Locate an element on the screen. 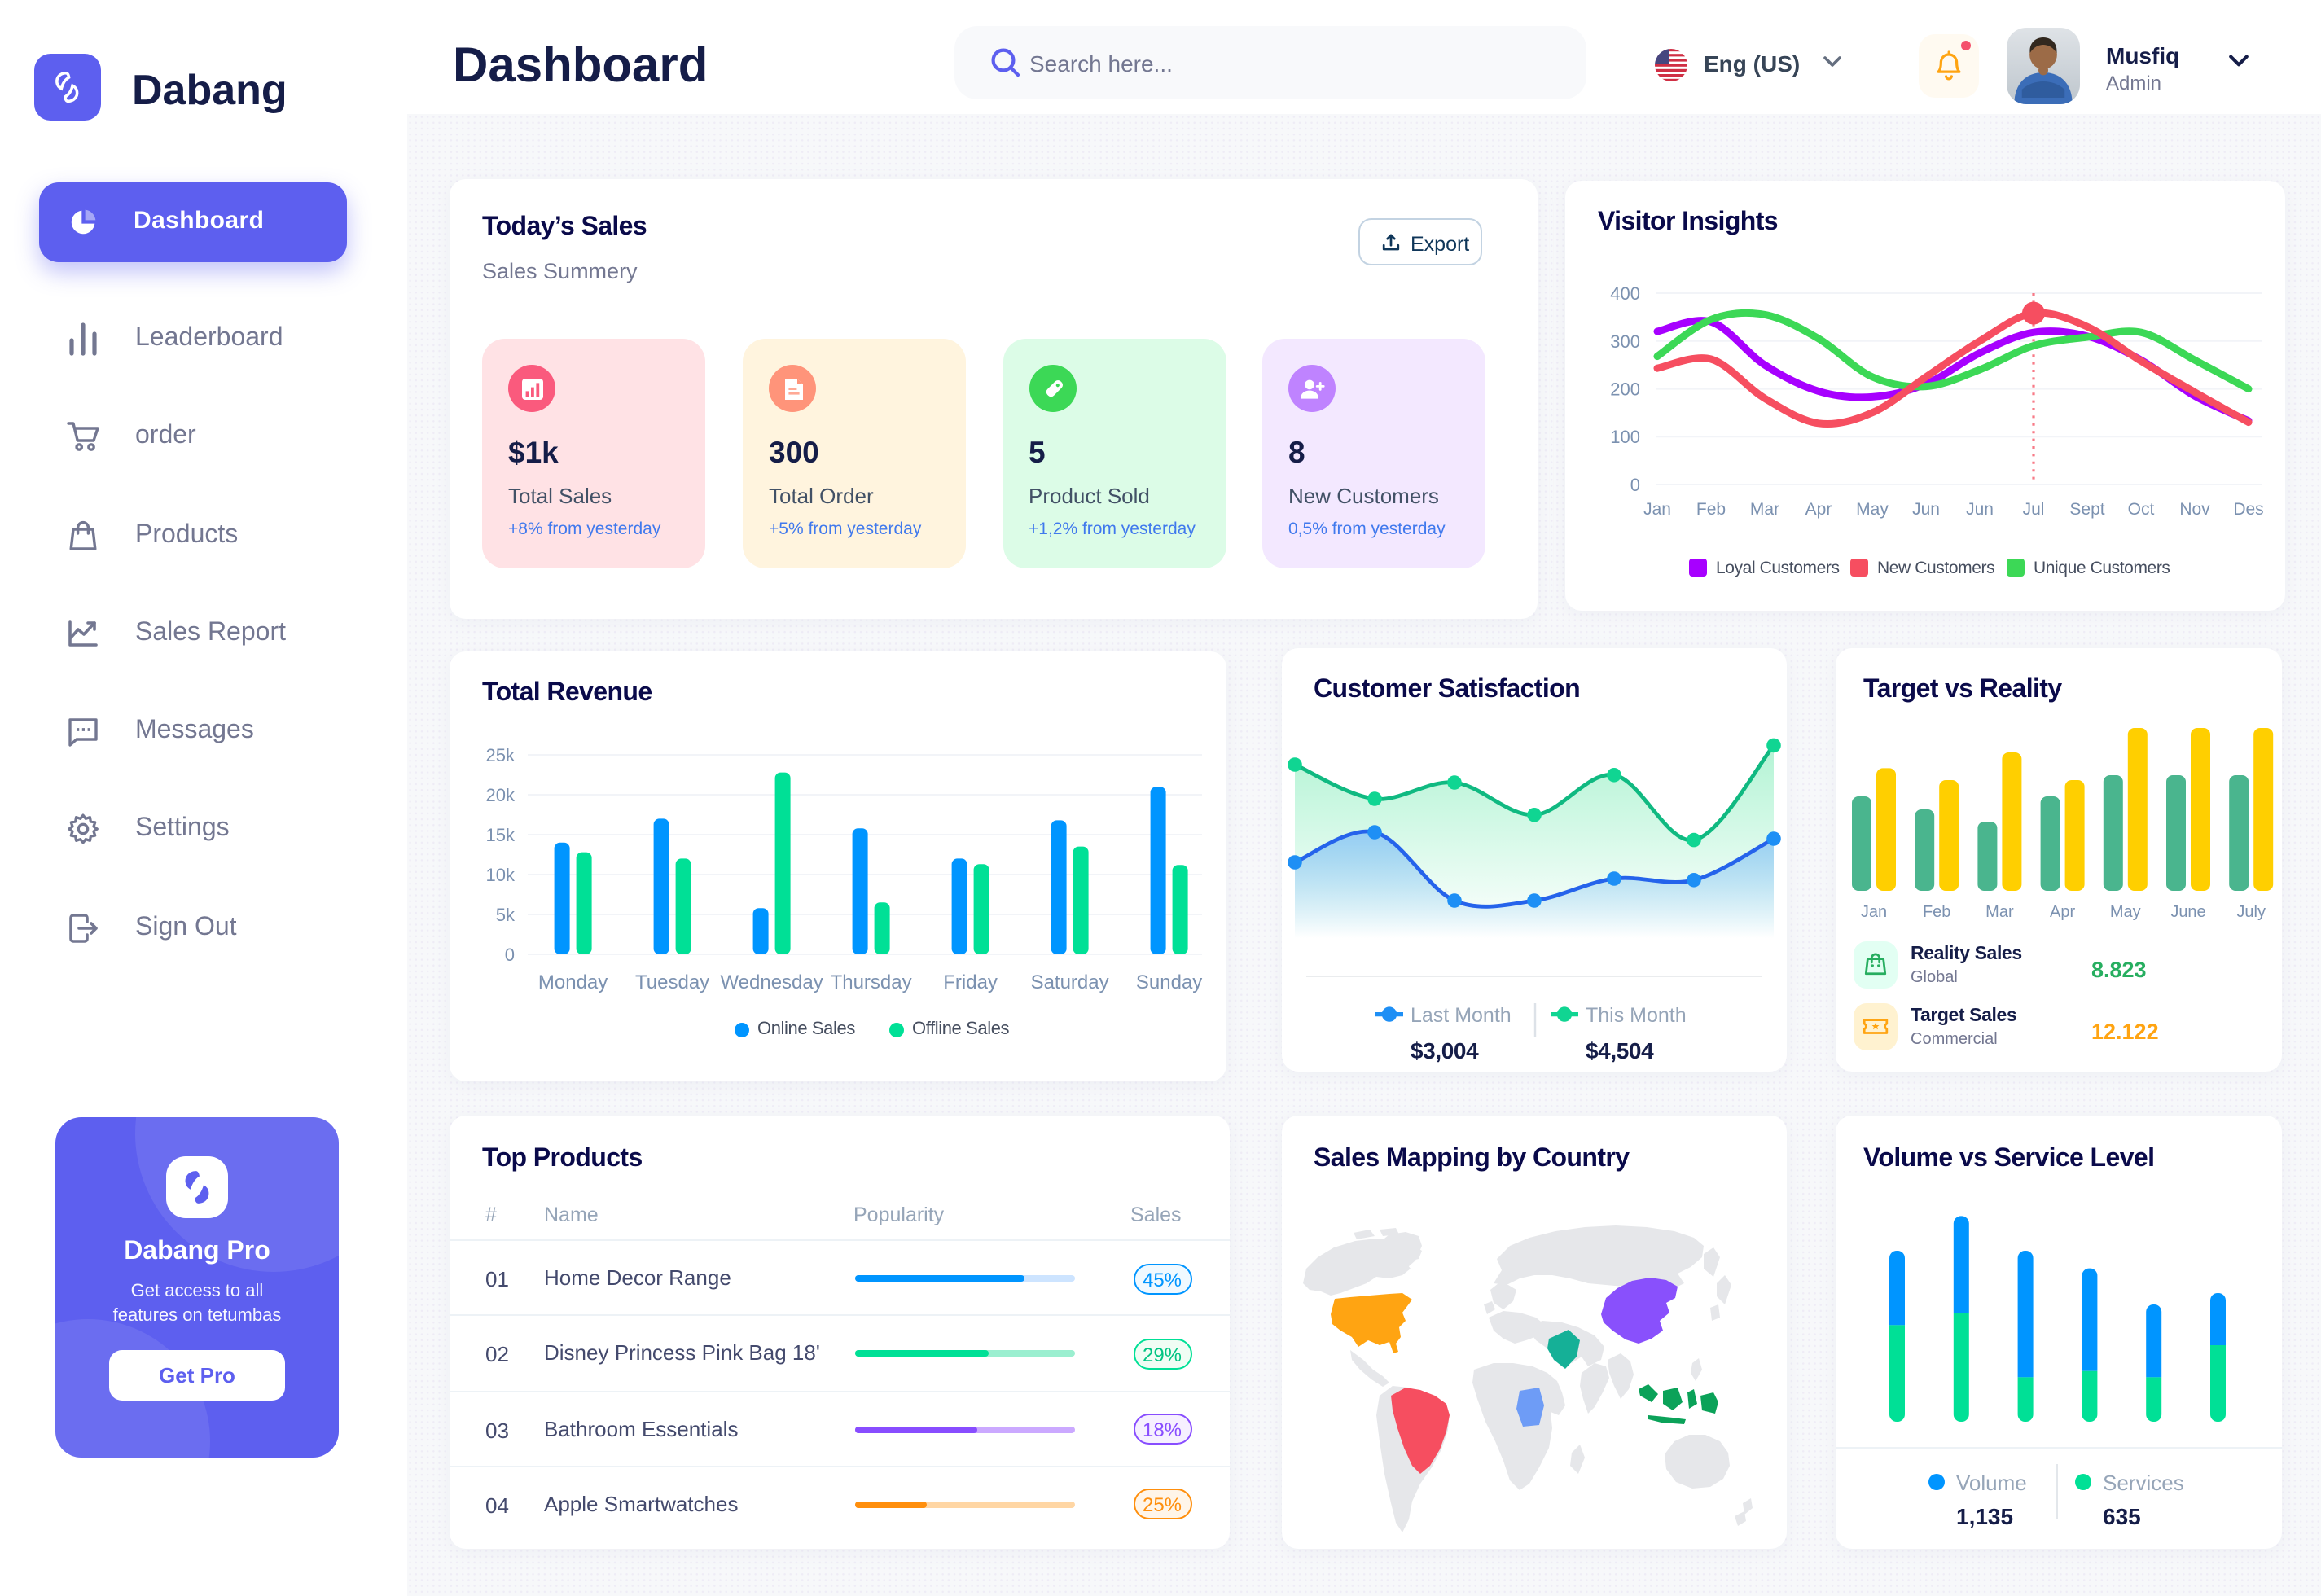  svg-text: Wednesday is located at coordinates (771, 982).